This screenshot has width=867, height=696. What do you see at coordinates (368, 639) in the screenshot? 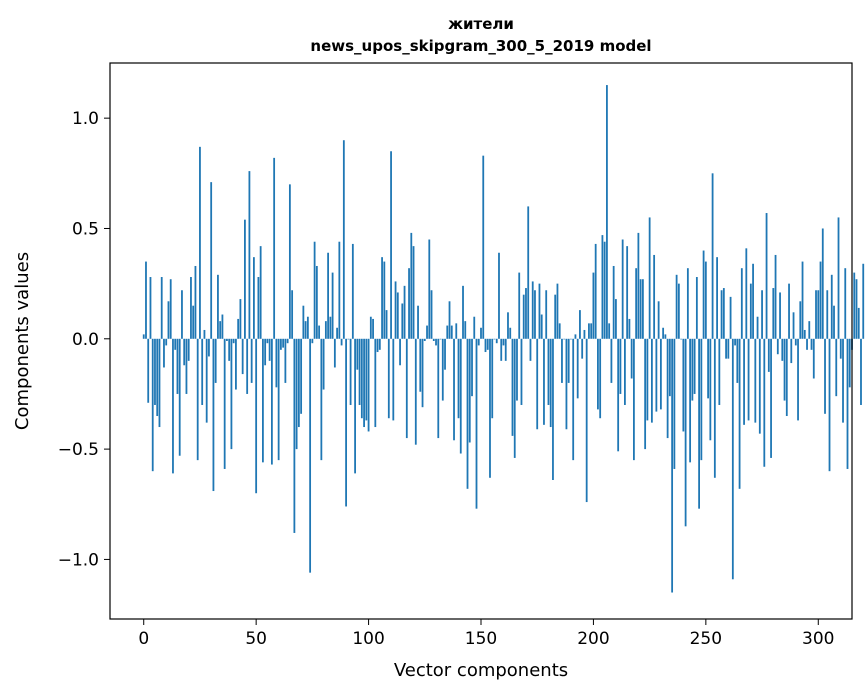
I see `x-tick-label: 100` at bounding box center [368, 639].